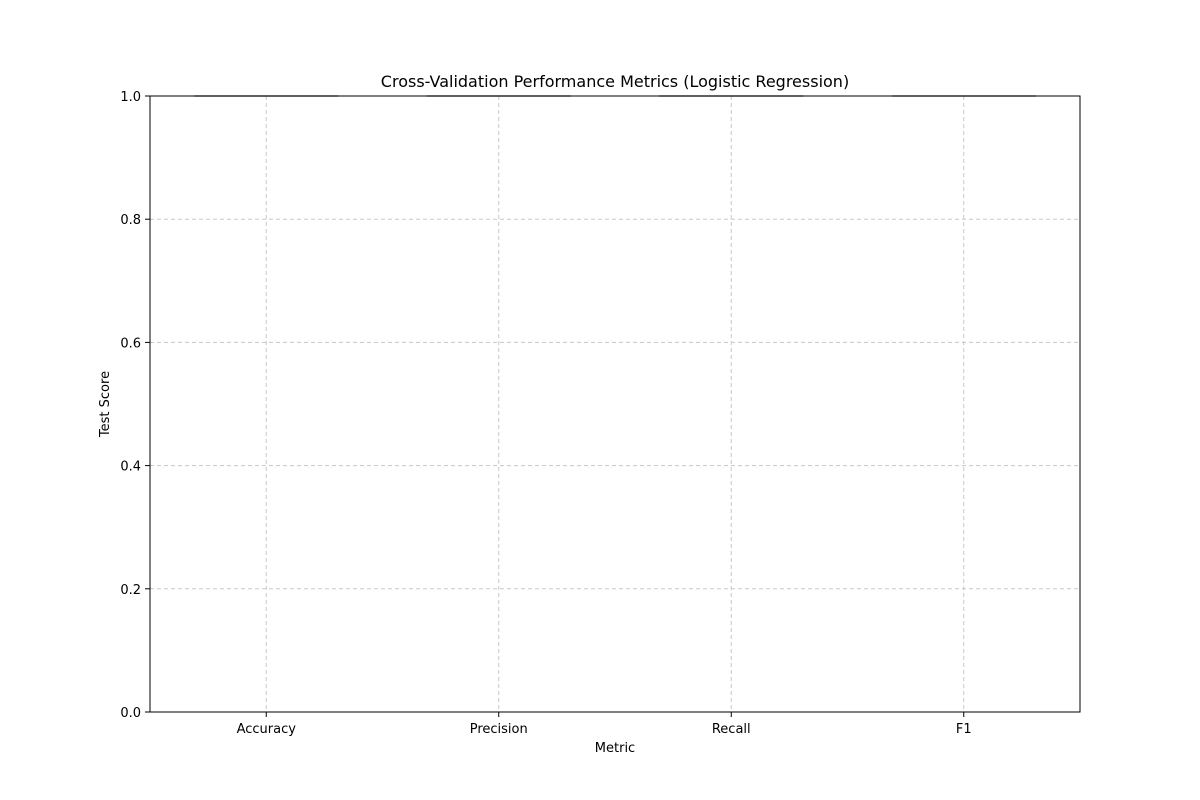 This screenshot has width=1200, height=800. I want to click on y-tick-label: 1.0, so click(130, 97).